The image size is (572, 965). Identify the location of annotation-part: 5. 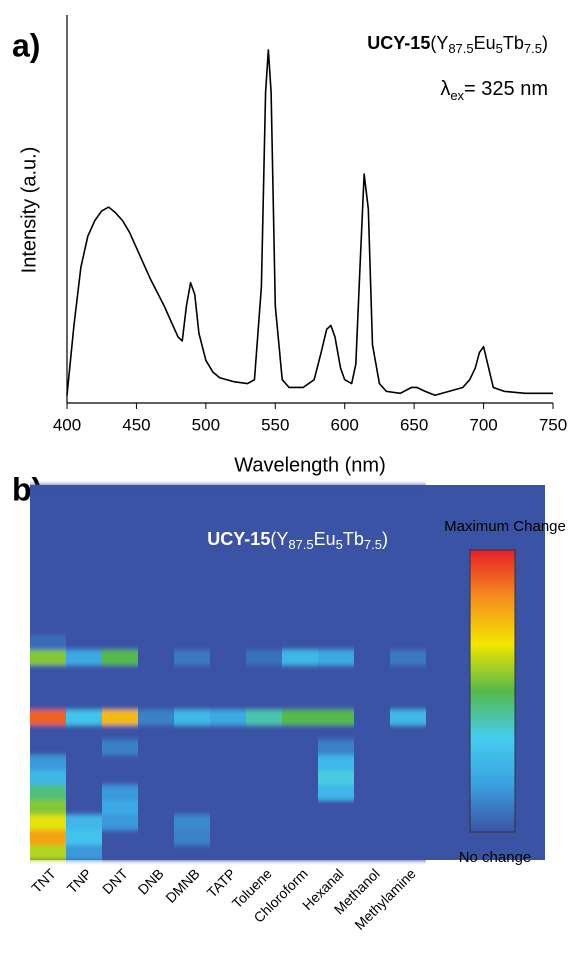
(499, 48).